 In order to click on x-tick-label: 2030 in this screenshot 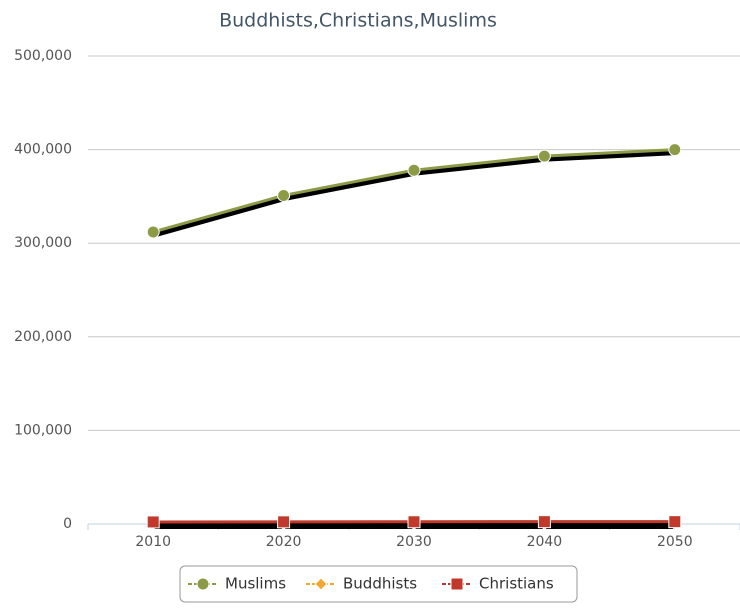, I will do `click(414, 542)`.